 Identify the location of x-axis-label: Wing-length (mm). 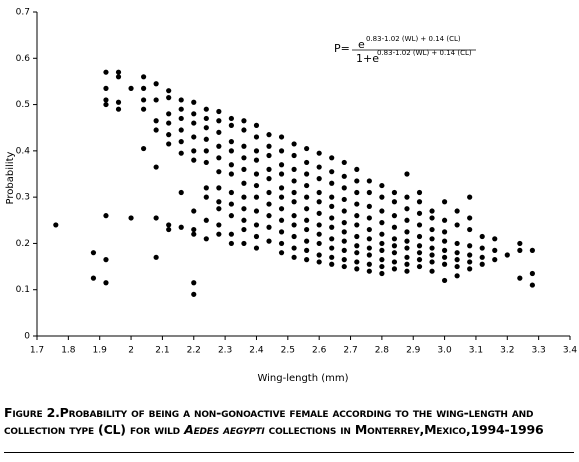
(302, 378).